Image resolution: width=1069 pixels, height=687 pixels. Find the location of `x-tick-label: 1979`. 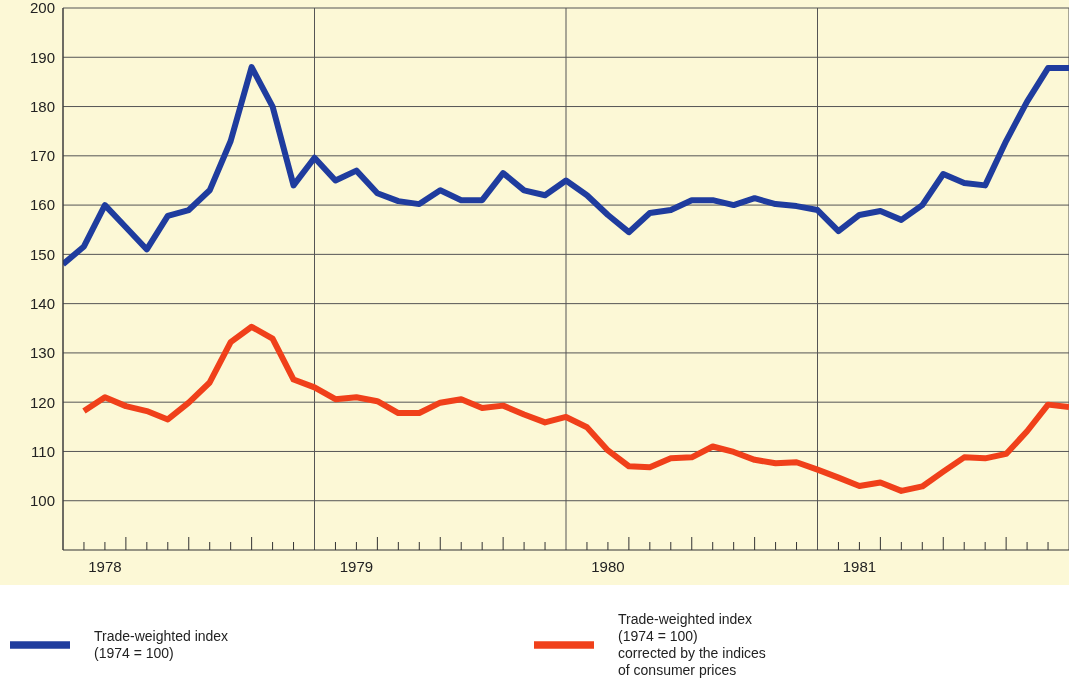

x-tick-label: 1979 is located at coordinates (356, 566).